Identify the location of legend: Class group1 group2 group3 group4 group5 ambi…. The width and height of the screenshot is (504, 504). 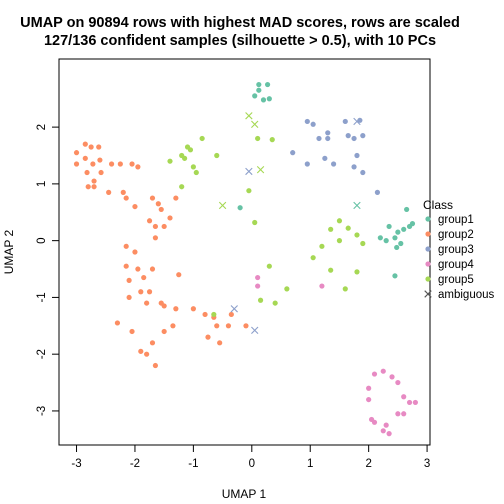
(459, 249).